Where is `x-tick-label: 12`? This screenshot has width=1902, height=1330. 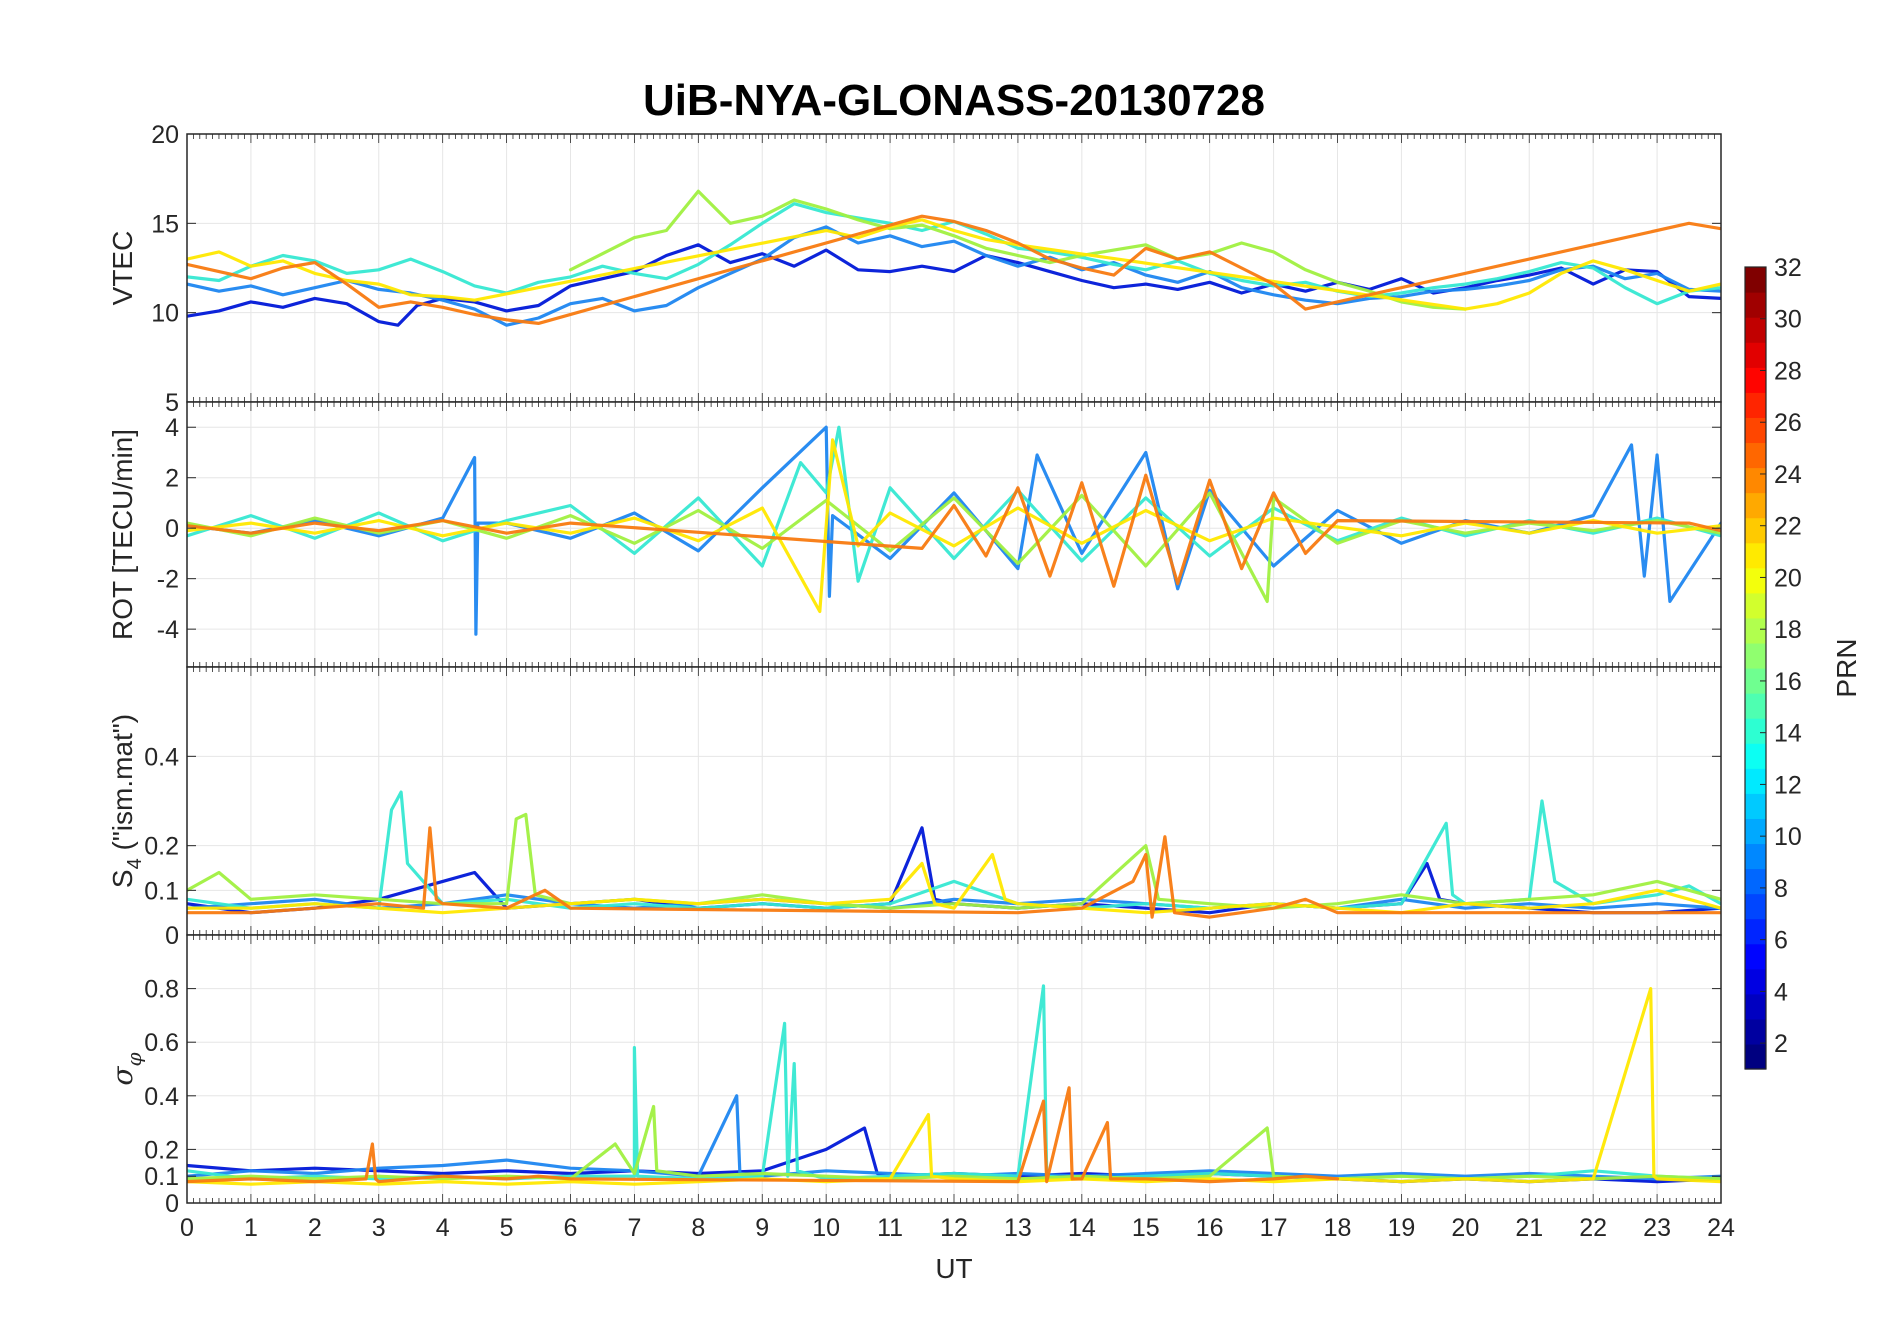
x-tick-label: 12 is located at coordinates (954, 1228).